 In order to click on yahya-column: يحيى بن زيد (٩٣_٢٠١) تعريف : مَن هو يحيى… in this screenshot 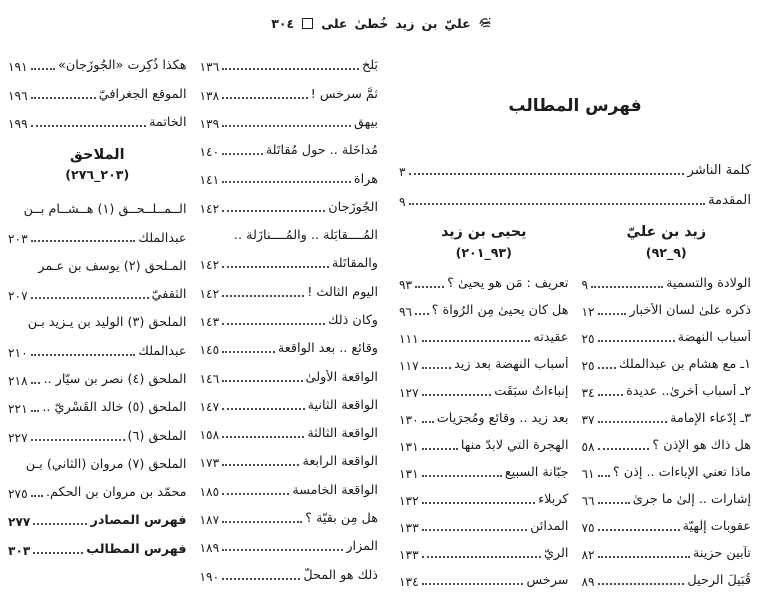, I will do `click(484, 407)`.